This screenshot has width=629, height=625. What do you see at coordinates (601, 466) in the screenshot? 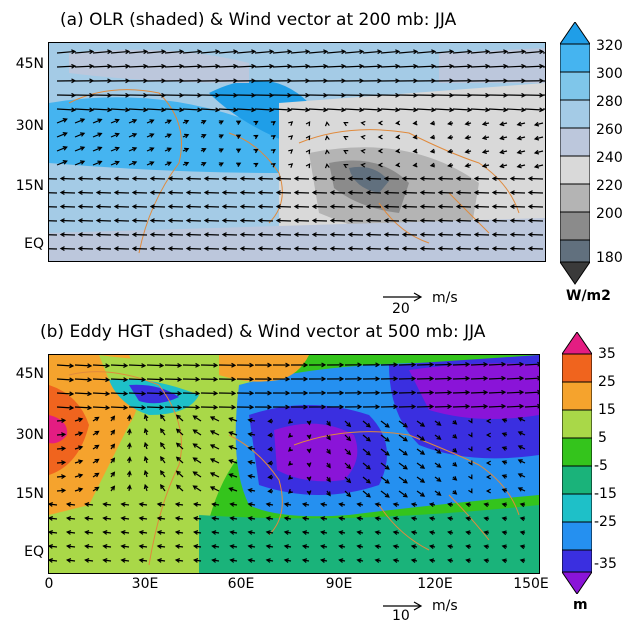
I see `panel-b-cbar-neg5: -5` at bounding box center [601, 466].